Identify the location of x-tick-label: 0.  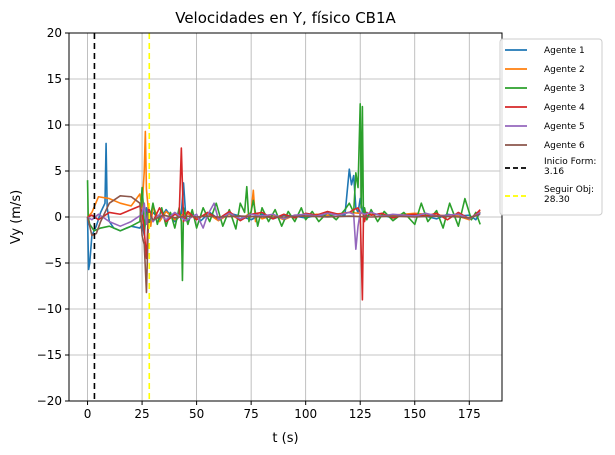
(88, 414).